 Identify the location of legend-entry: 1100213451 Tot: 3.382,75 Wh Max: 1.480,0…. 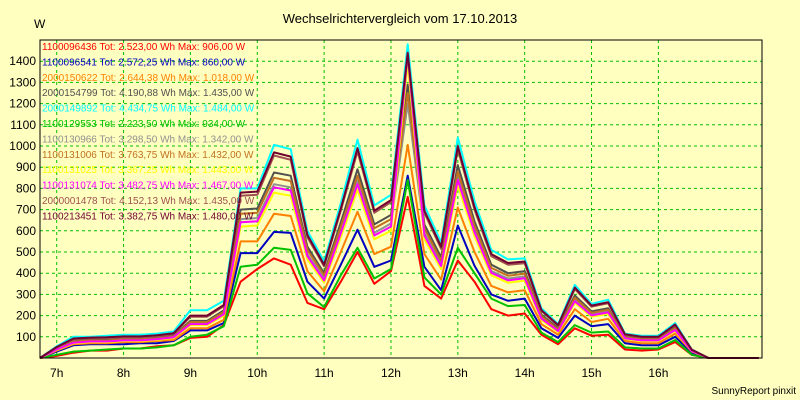
(148, 216).